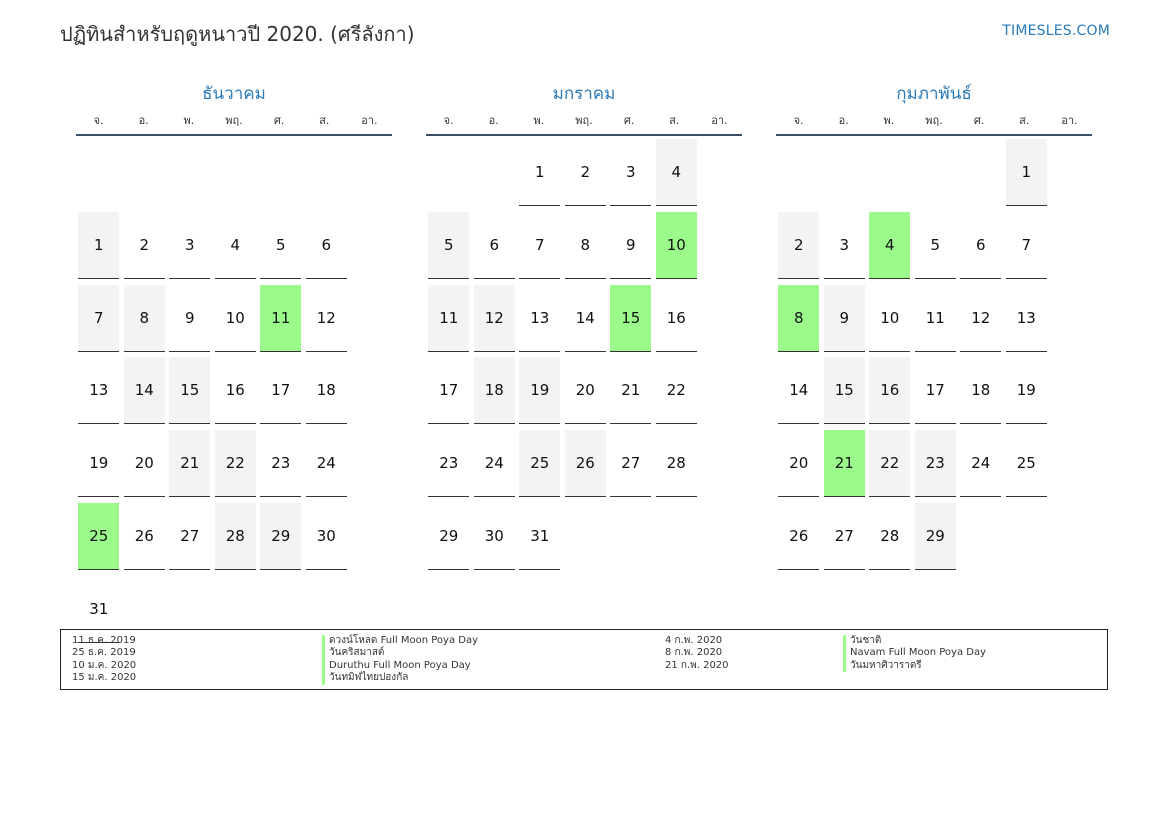 The height and width of the screenshot is (827, 1169). I want to click on holiday-day-cell: 25, so click(99, 536).